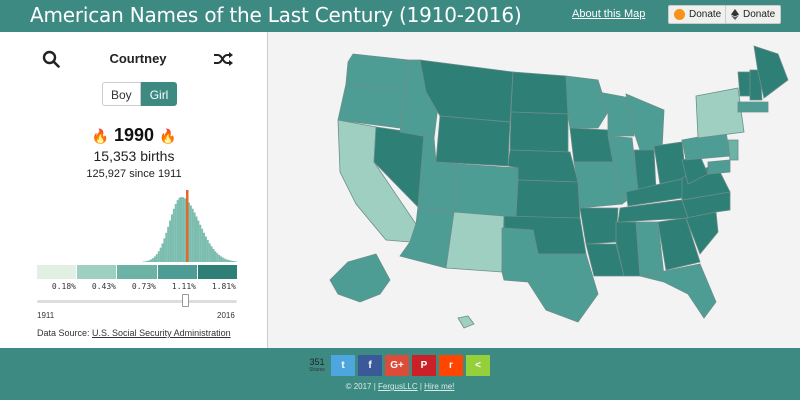 Image resolution: width=800 pixels, height=400 pixels. I want to click on state-ms, so click(628, 249).